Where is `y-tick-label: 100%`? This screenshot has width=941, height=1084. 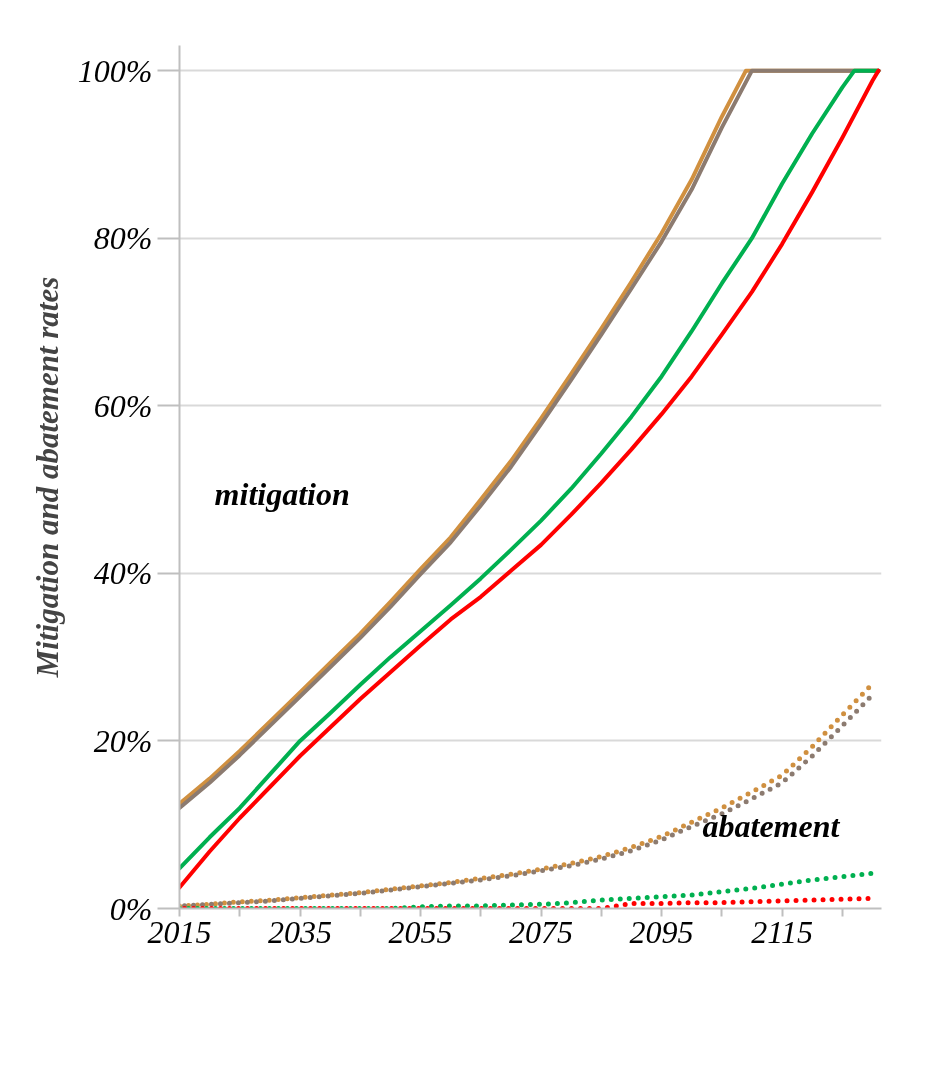
y-tick-label: 100% is located at coordinates (115, 70).